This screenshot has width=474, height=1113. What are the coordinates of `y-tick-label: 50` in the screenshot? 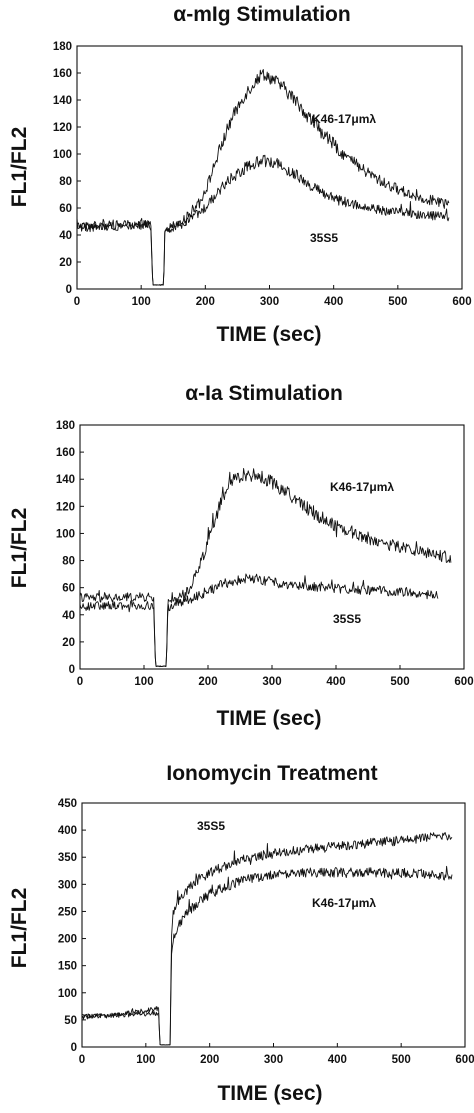 It's located at (70, 1021).